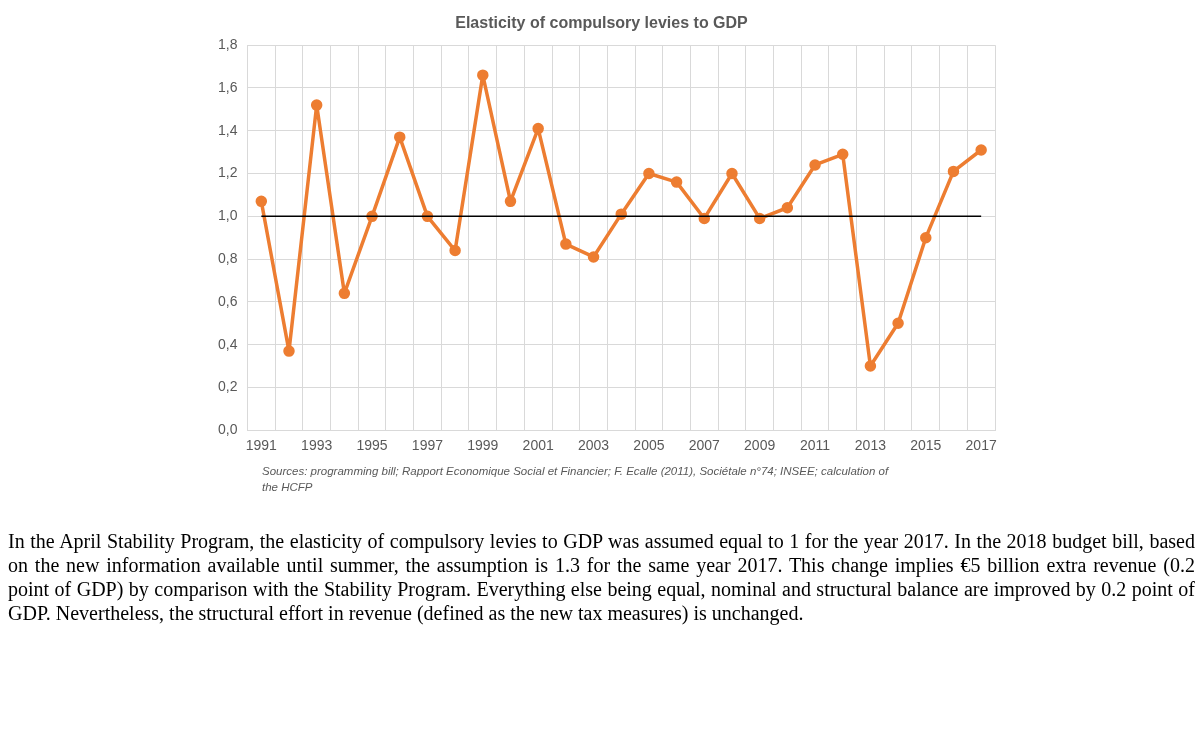 This screenshot has width=1203, height=729. Describe the element at coordinates (538, 445) in the screenshot. I see `x-tick-label: 2001` at that location.